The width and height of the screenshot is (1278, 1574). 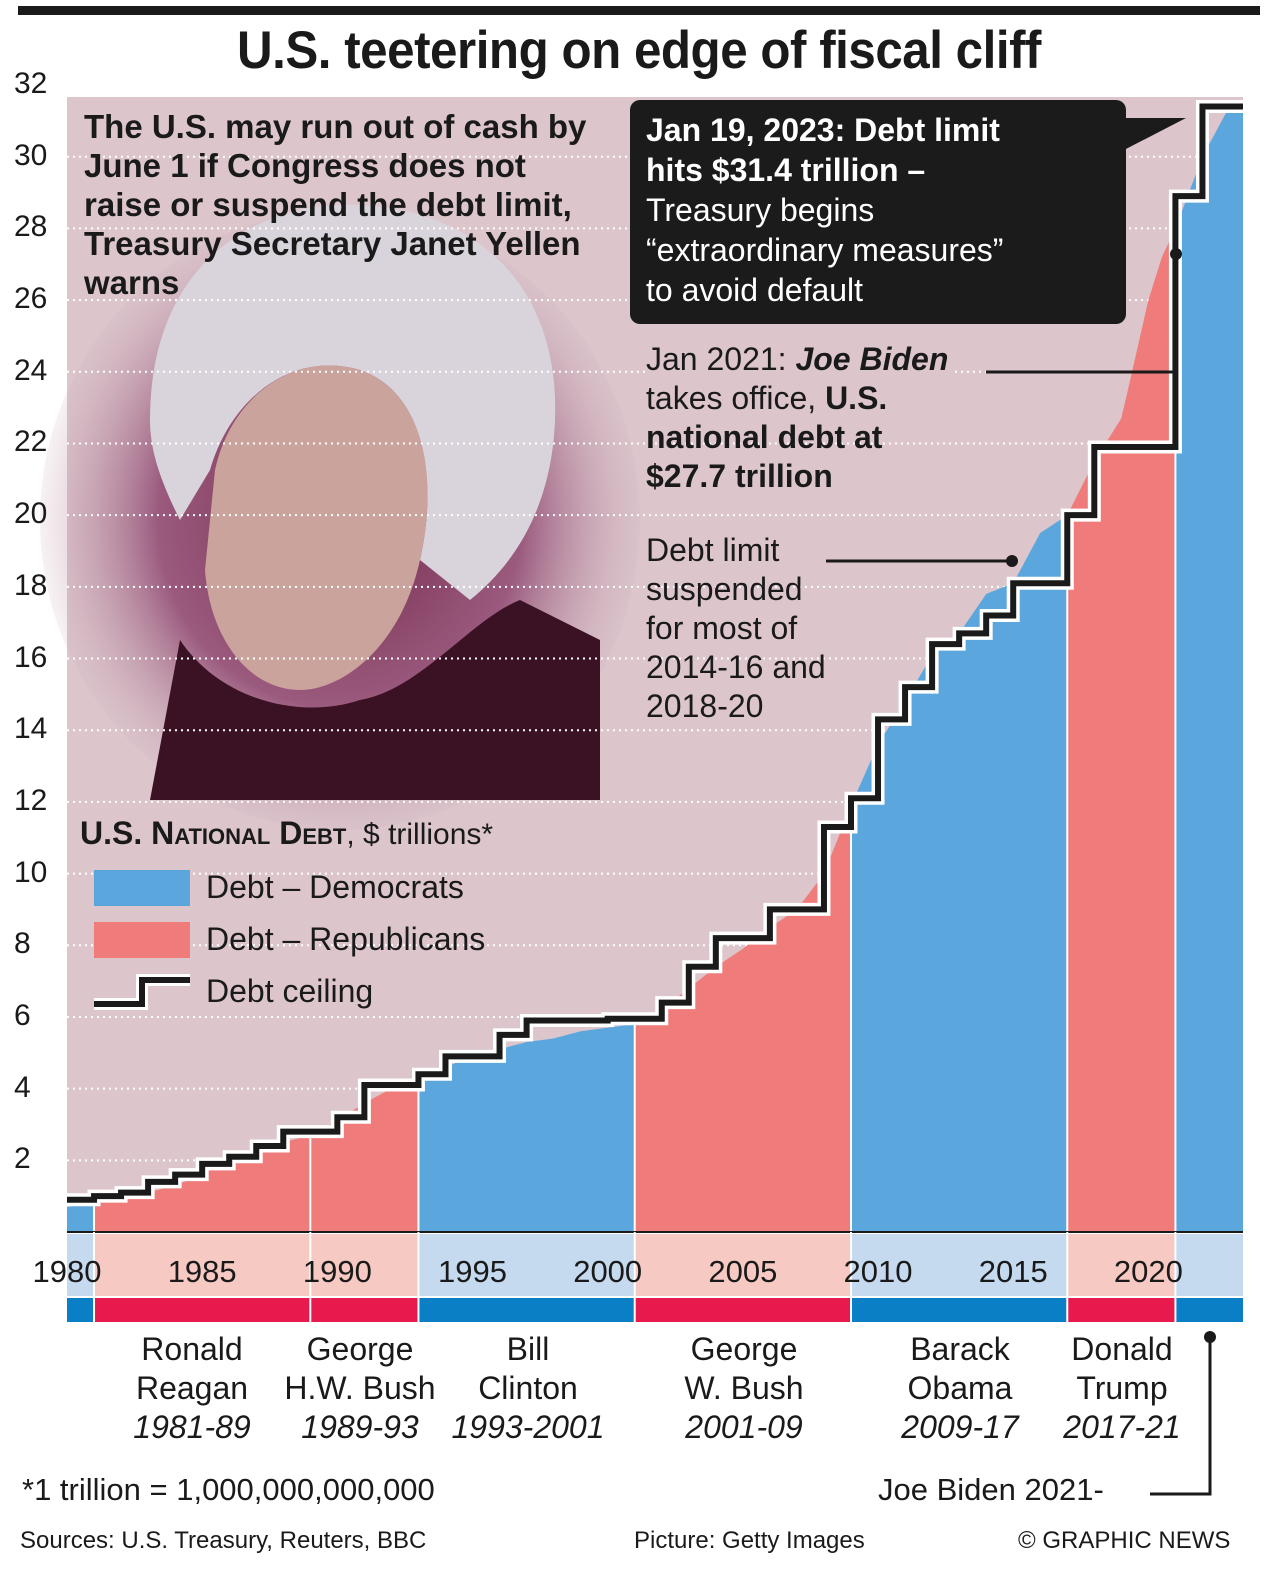 I want to click on president-last-name: H.W. Bush, so click(x=360, y=1388).